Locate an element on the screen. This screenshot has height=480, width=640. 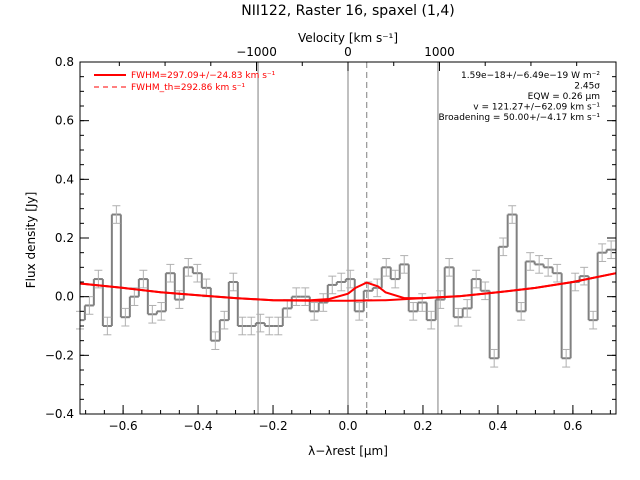
y-tick-label: −0.2 is located at coordinates (59, 355).